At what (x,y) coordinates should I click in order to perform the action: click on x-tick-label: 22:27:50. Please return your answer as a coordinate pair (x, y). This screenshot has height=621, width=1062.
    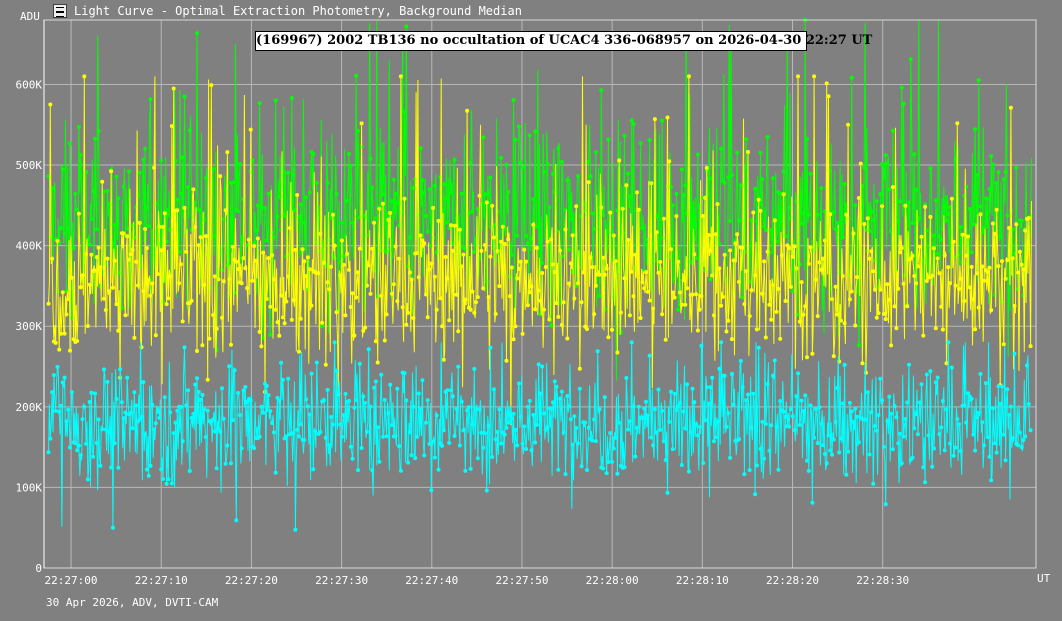
    Looking at the image, I should click on (521, 580).